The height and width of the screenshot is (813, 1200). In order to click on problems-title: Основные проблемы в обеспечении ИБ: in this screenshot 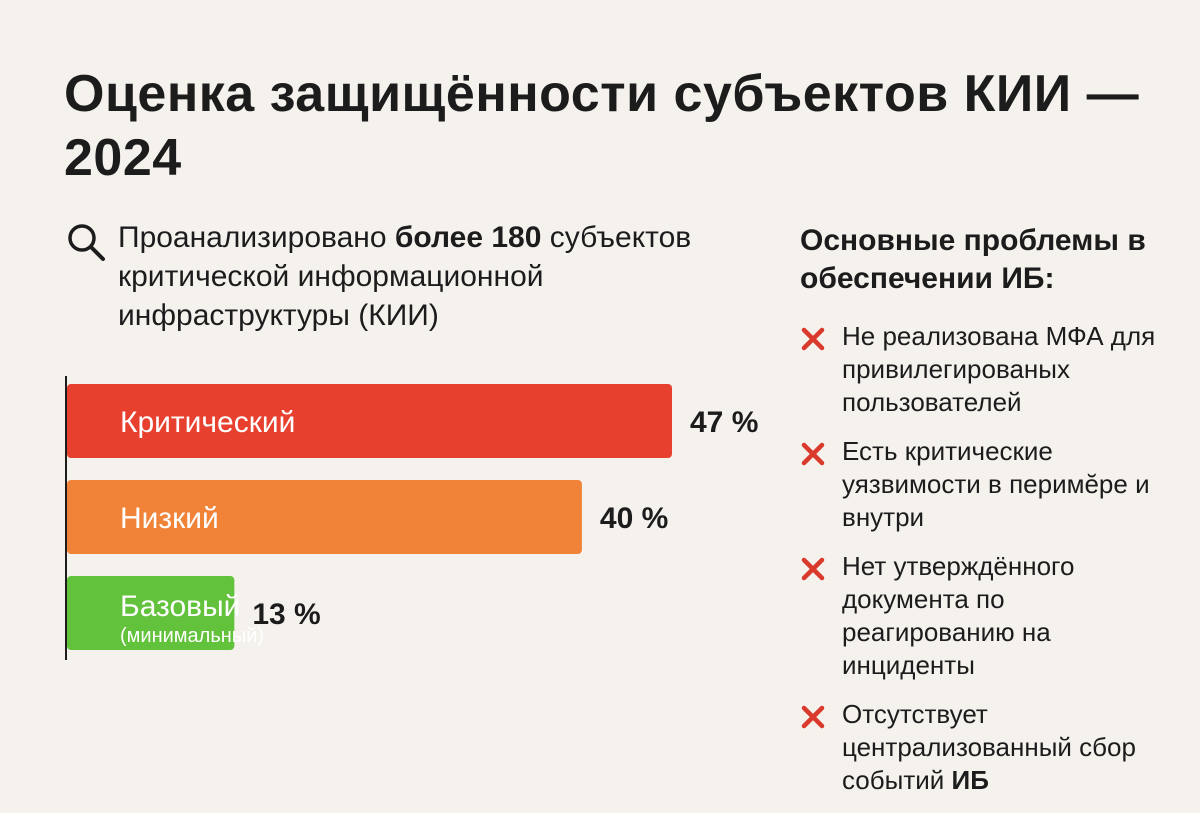, I will do `click(973, 259)`.